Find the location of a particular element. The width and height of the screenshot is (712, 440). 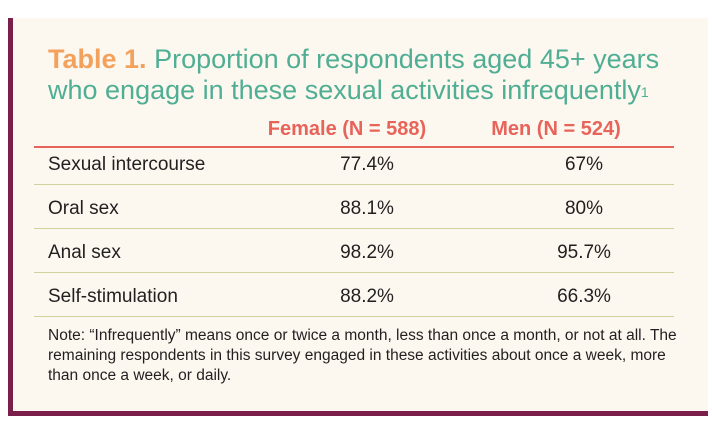

column-header-men: Men (N = 524) is located at coordinates (556, 129).